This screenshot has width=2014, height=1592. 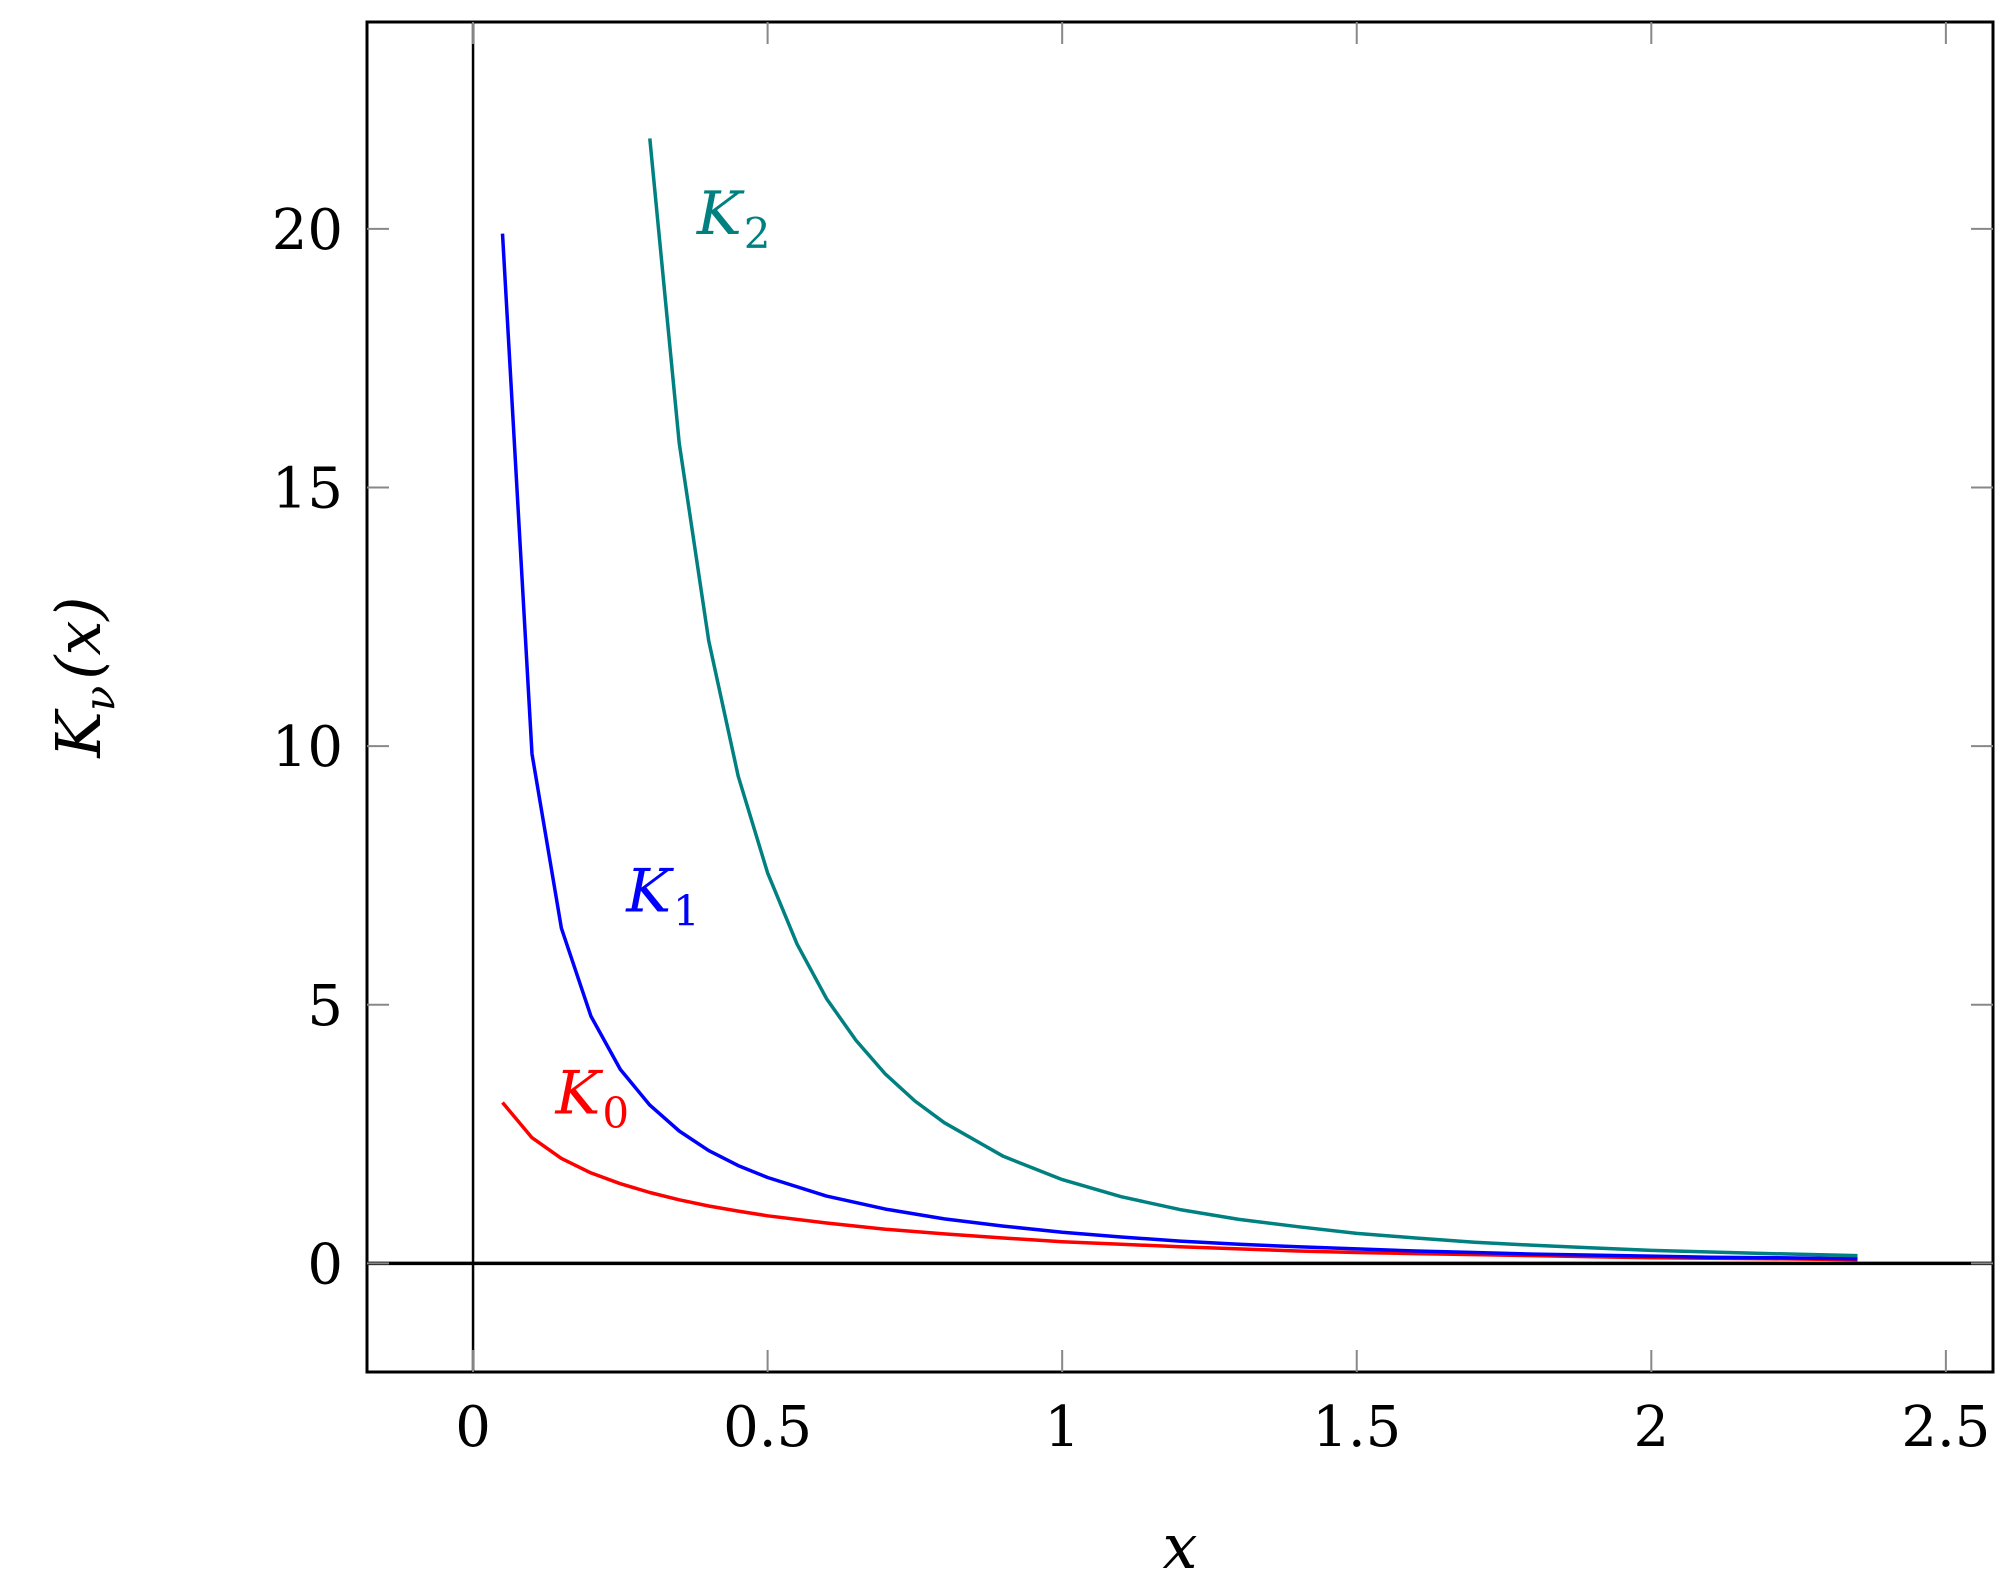 What do you see at coordinates (307, 489) in the screenshot?
I see `y-tick-label: 15` at bounding box center [307, 489].